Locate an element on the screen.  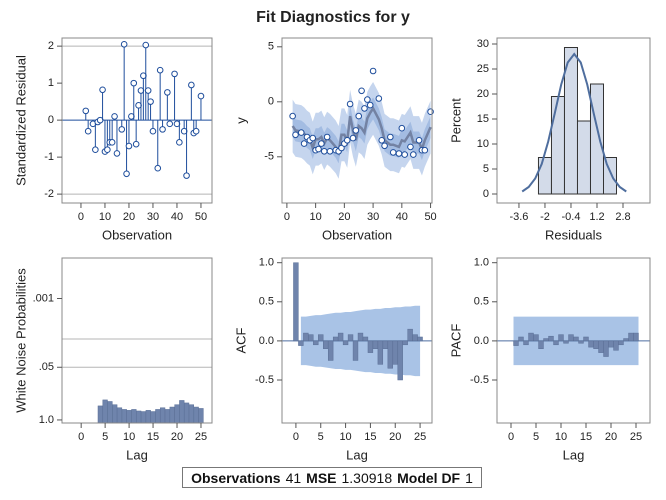
y-axis-label: ACF is located at coordinates (240, 340).